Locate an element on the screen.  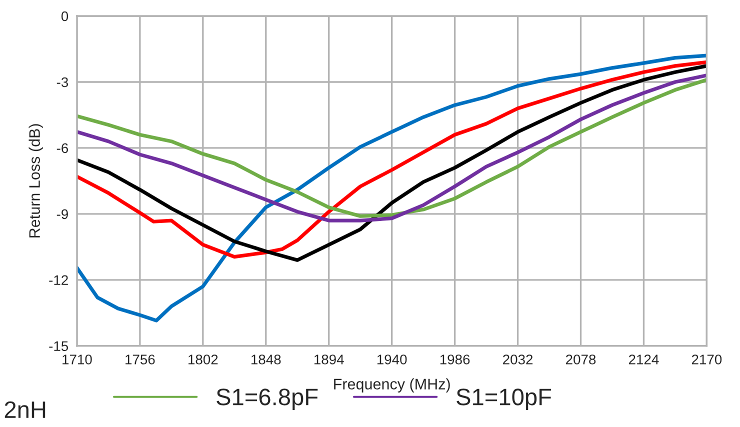
x-tick-label: 2078 is located at coordinates (581, 359).